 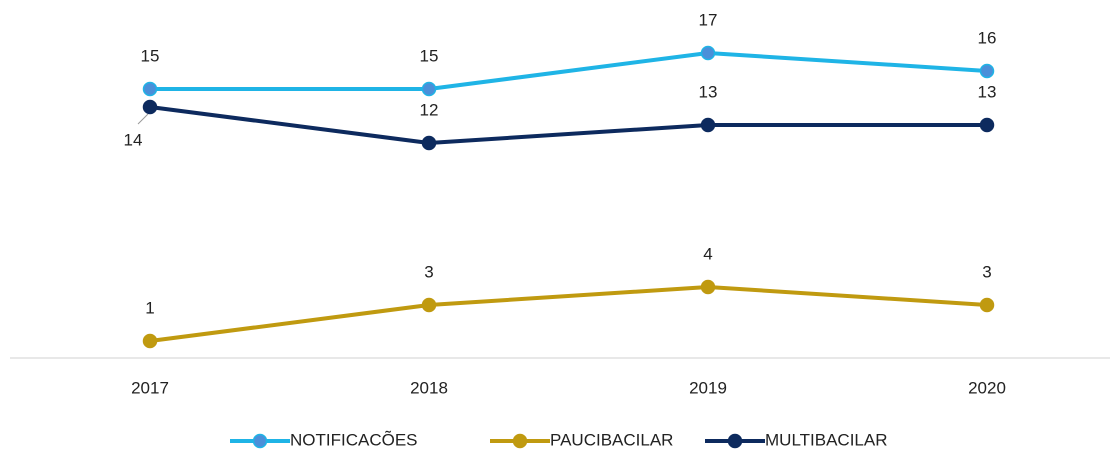 I want to click on data-label: 14, so click(x=133, y=139).